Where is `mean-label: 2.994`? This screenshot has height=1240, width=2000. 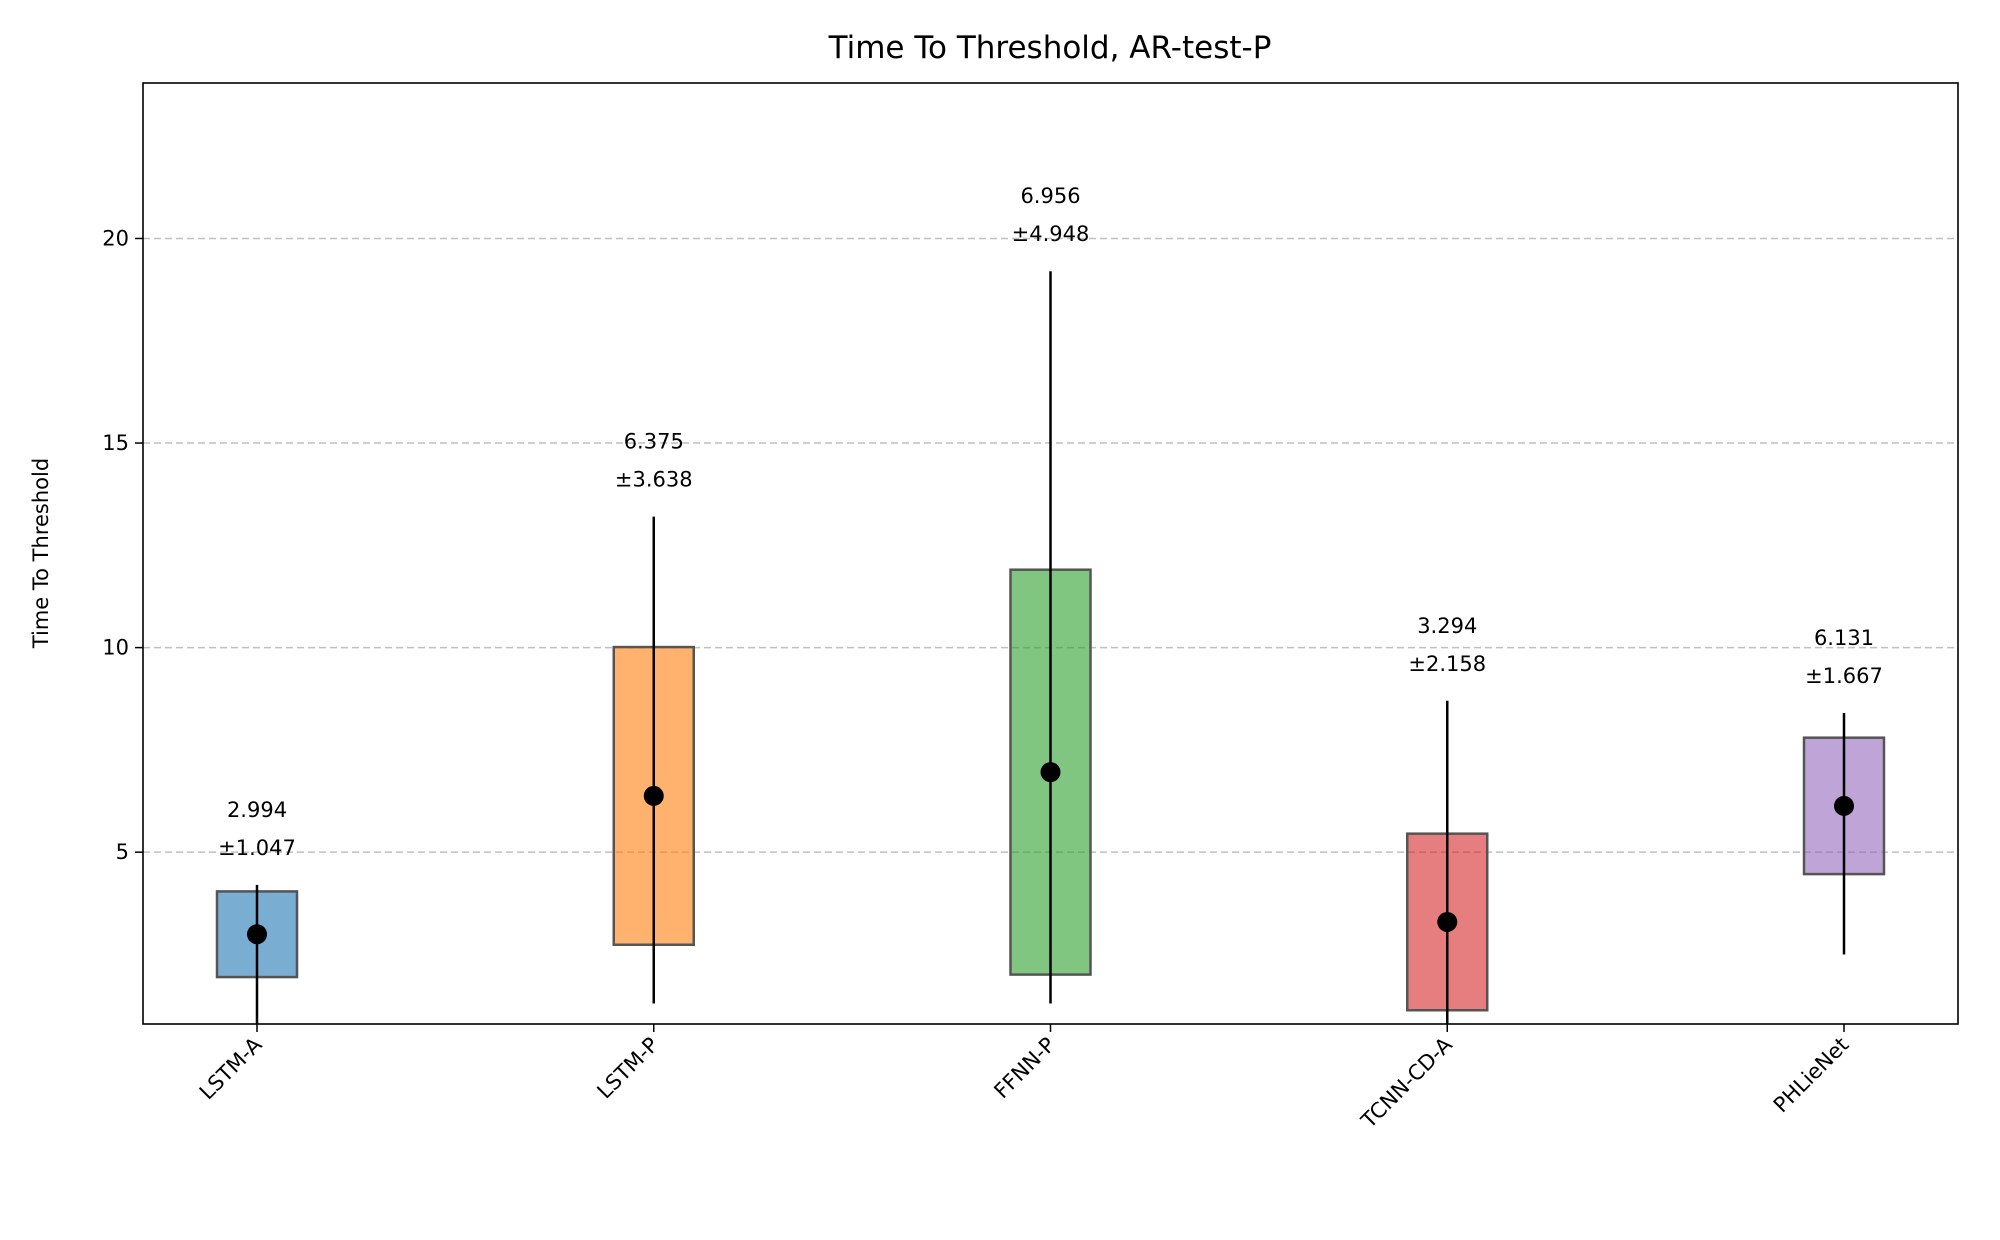
mean-label: 2.994 is located at coordinates (257, 810).